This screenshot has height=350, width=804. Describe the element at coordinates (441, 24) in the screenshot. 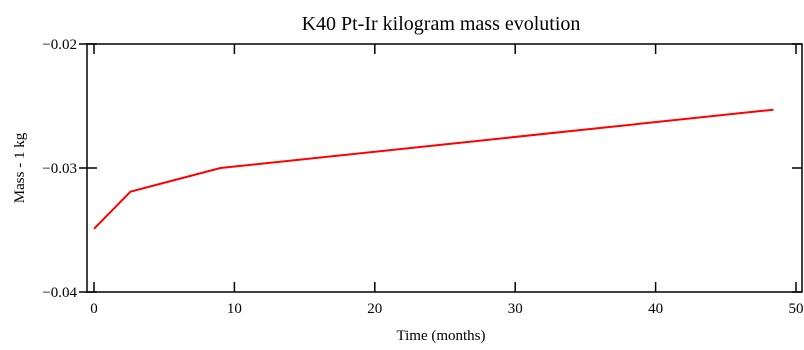

I see `chart-title: K40 Pt-Ir kilogram mass evolution` at that location.